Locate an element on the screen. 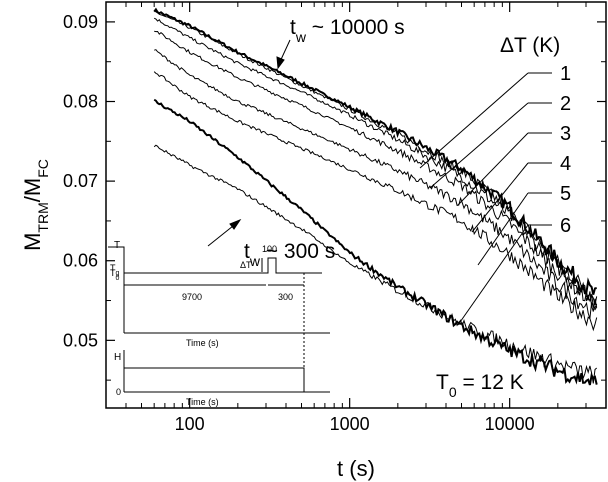 This screenshot has height=482, width=608. y-tick-label: 0.09 is located at coordinates (80, 22).